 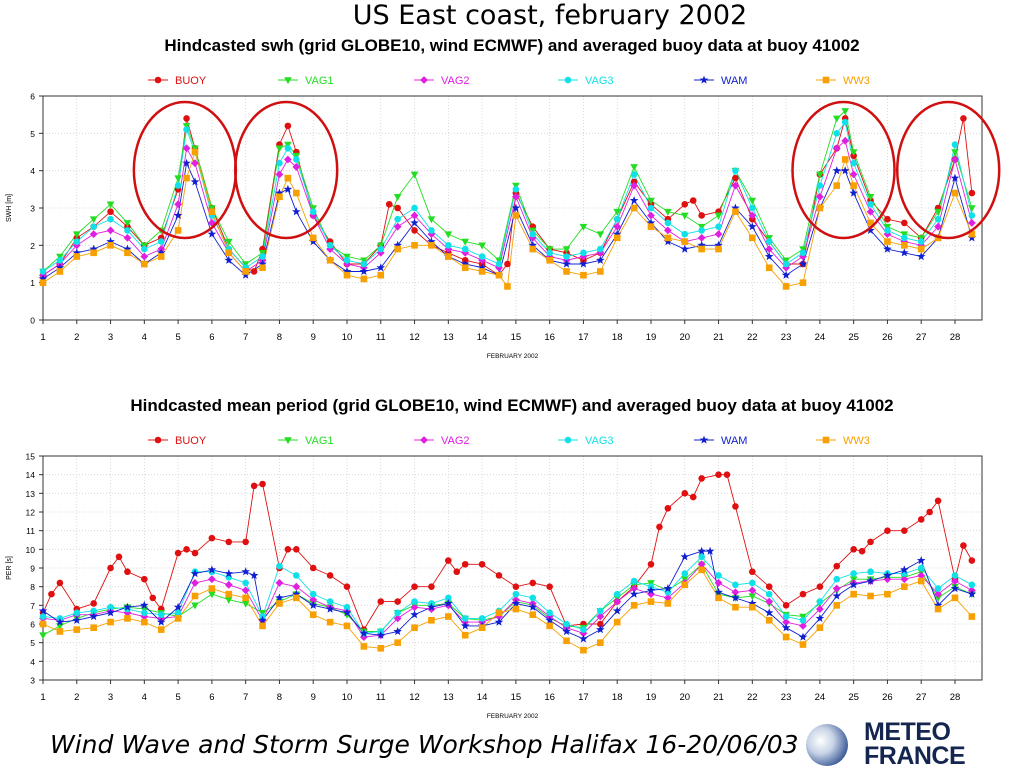 What do you see at coordinates (288, 441) in the screenshot?
I see `legend-marker-vag1` at bounding box center [288, 441].